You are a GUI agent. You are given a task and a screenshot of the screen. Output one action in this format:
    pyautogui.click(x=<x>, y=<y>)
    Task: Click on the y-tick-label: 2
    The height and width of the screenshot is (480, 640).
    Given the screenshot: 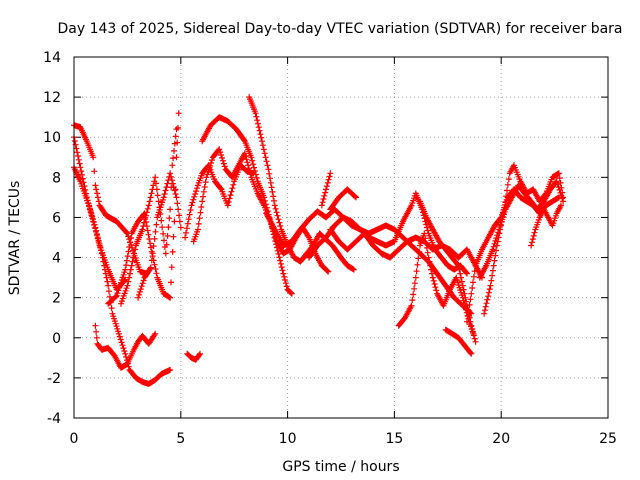 What is the action you would take?
    pyautogui.click(x=56, y=299)
    